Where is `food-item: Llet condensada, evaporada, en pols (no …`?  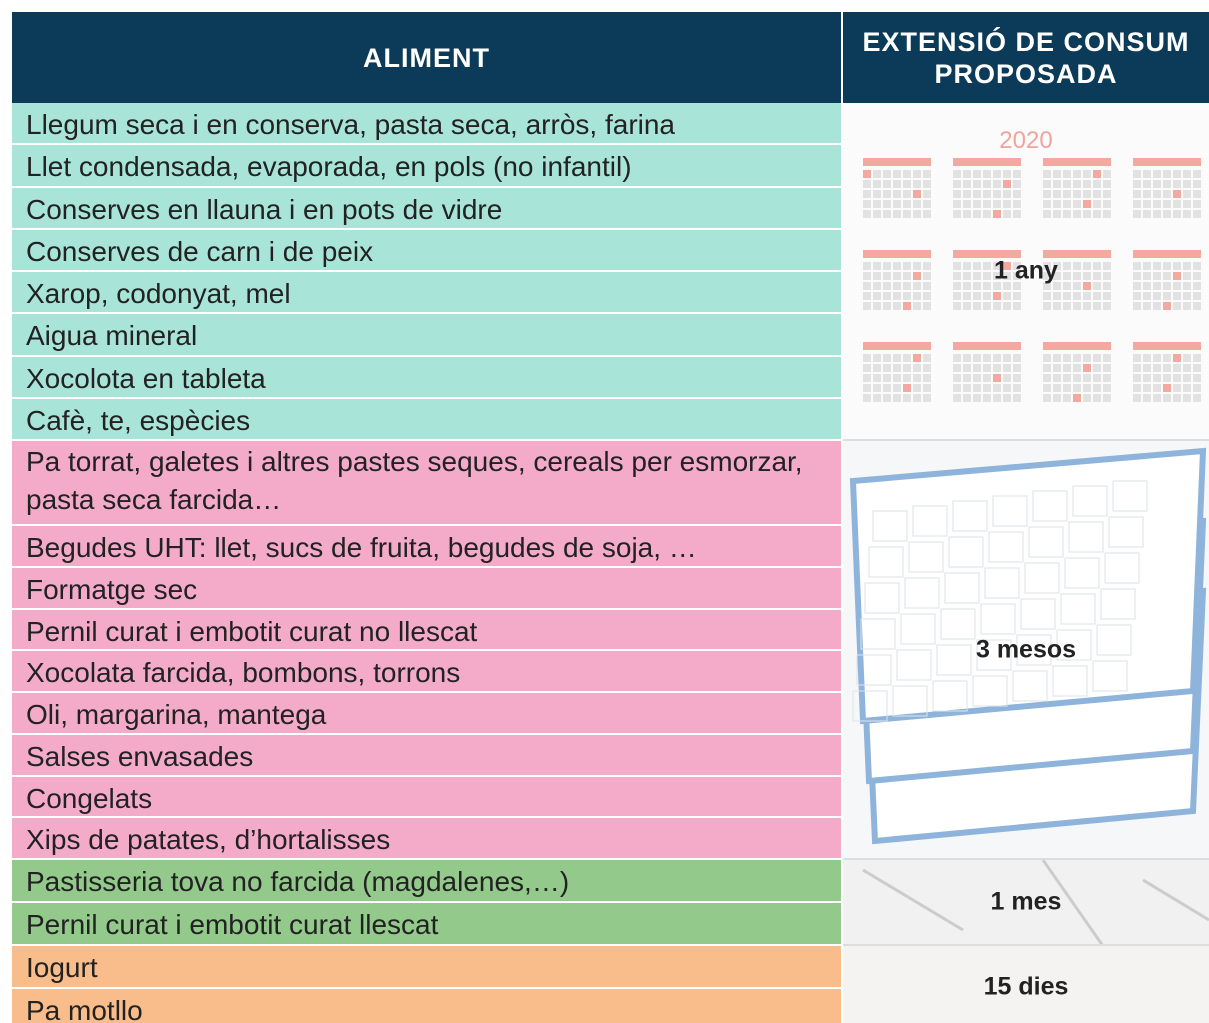 food-item: Llet condensada, evaporada, en pols (no … is located at coordinates (427, 166).